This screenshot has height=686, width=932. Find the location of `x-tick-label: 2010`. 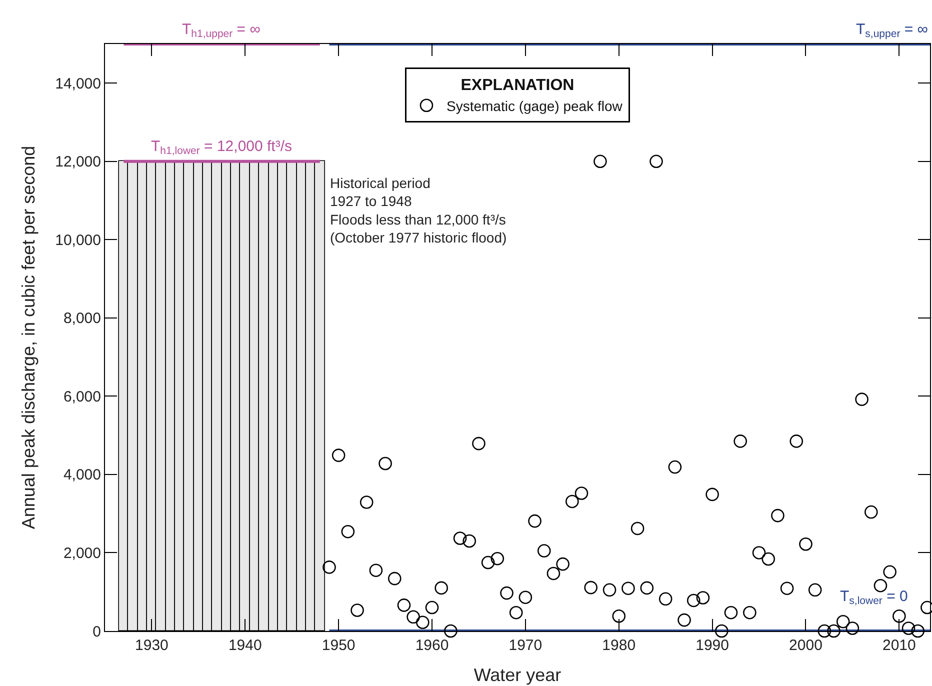

x-tick-label: 2010 is located at coordinates (899, 645).